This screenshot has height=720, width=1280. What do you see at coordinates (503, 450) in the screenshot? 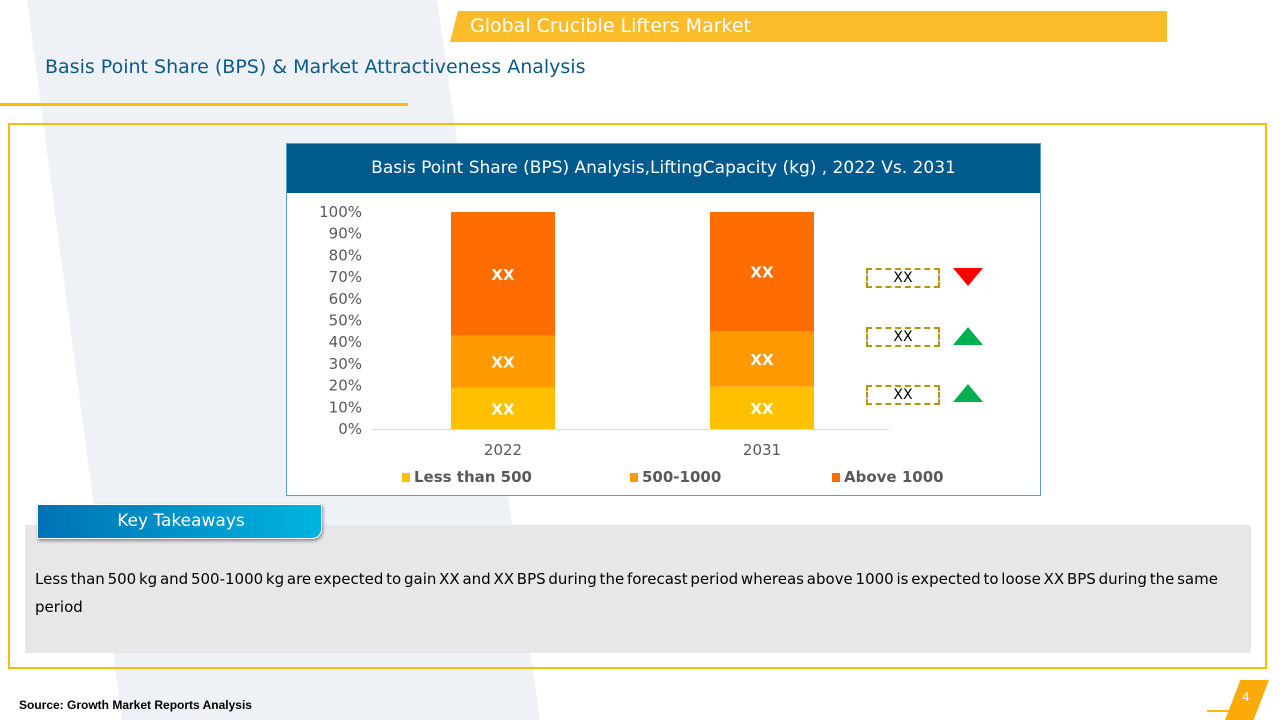
I see `x-tick-label: 2022` at bounding box center [503, 450].